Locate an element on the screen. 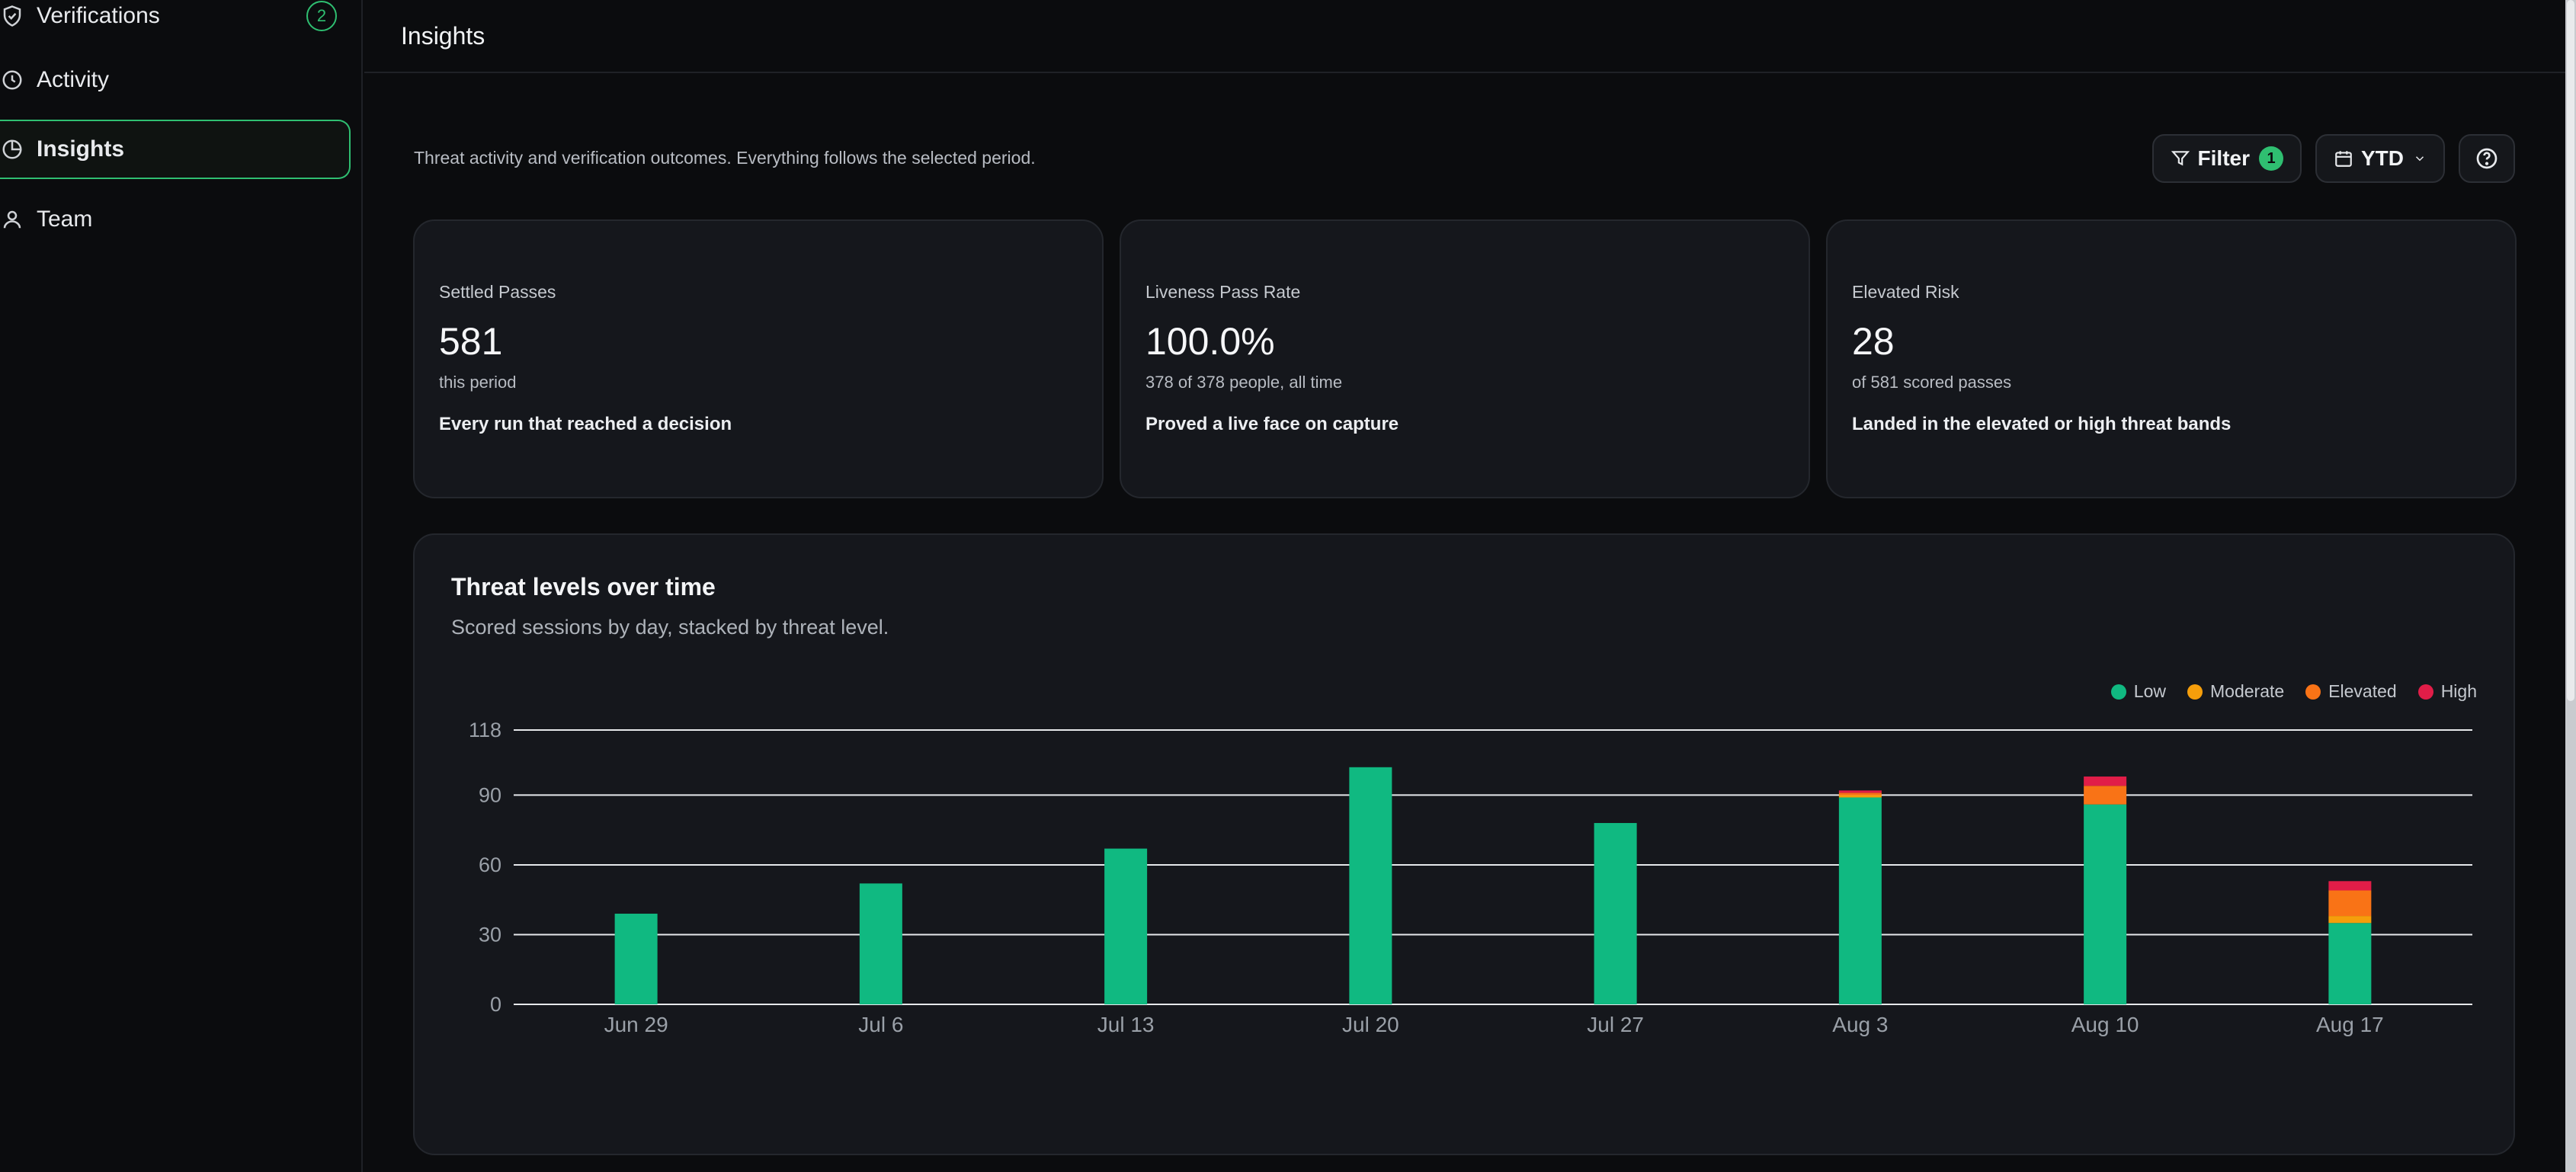 This screenshot has width=2576, height=1172. stat-description: Proved a live face on capture is located at coordinates (1272, 424).